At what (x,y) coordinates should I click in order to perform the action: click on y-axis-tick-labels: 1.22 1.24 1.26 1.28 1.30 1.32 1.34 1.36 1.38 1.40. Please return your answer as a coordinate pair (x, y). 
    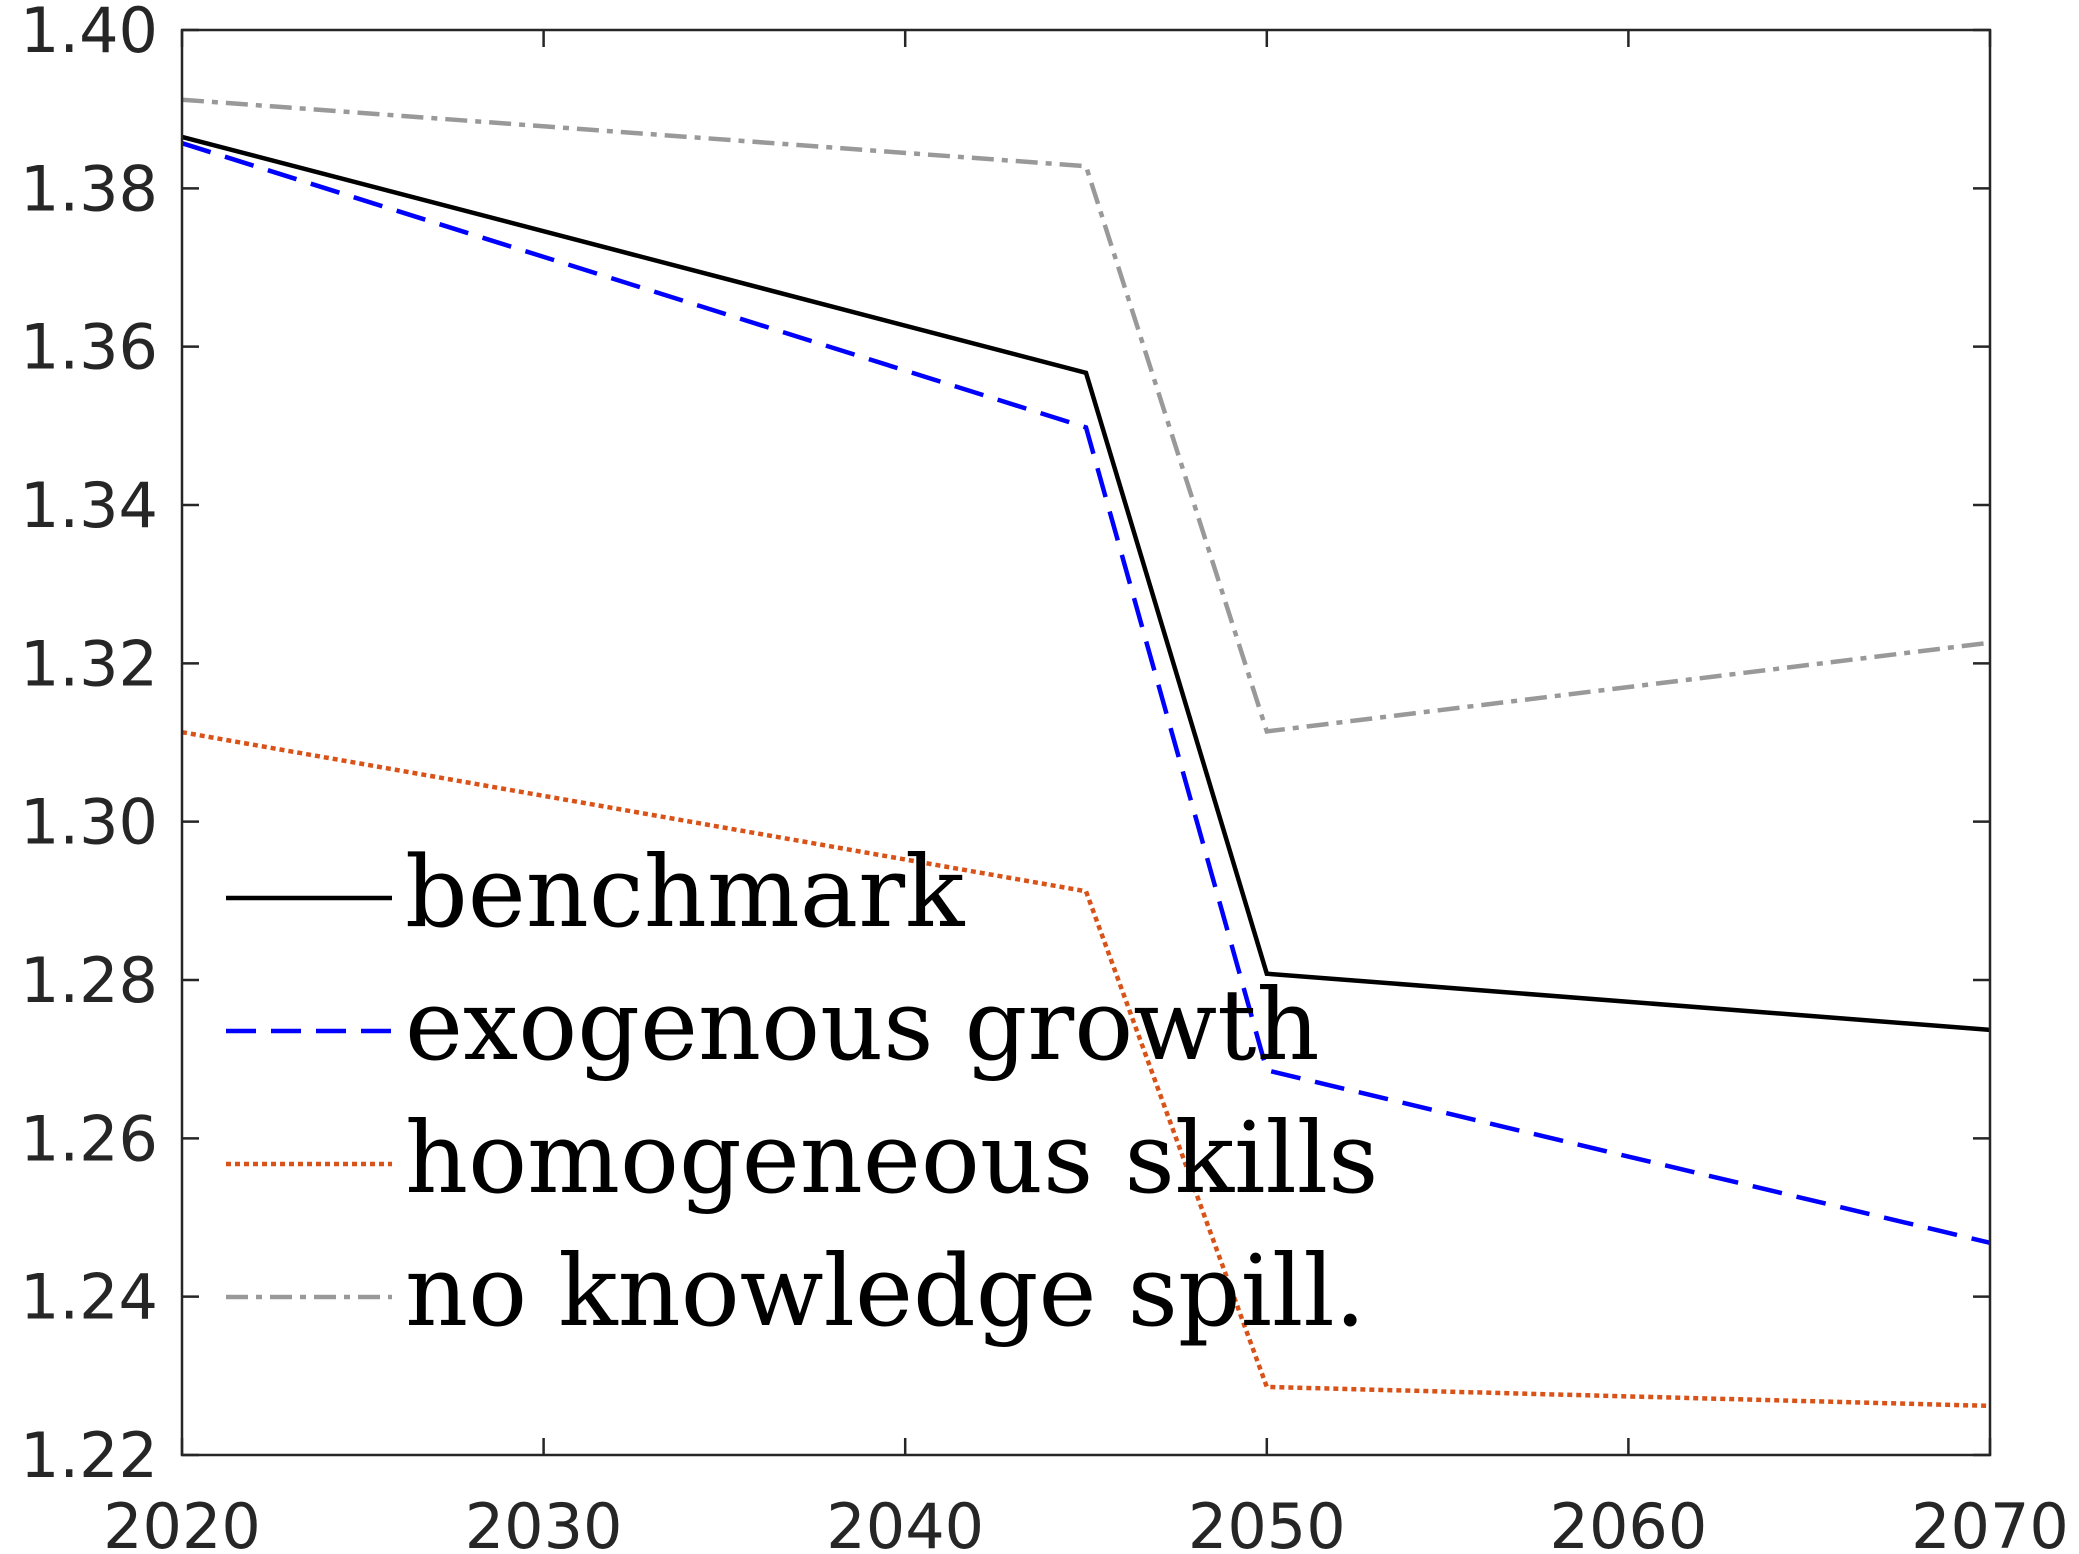
    Looking at the image, I should click on (89, 746).